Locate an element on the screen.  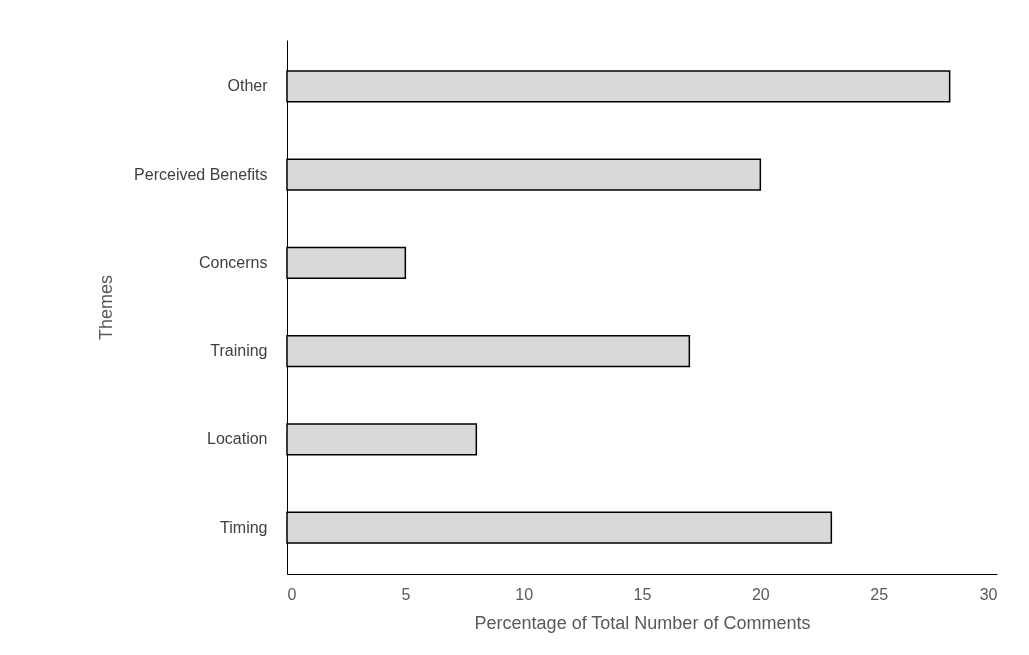
y-tick-label: Concerns is located at coordinates (233, 262).